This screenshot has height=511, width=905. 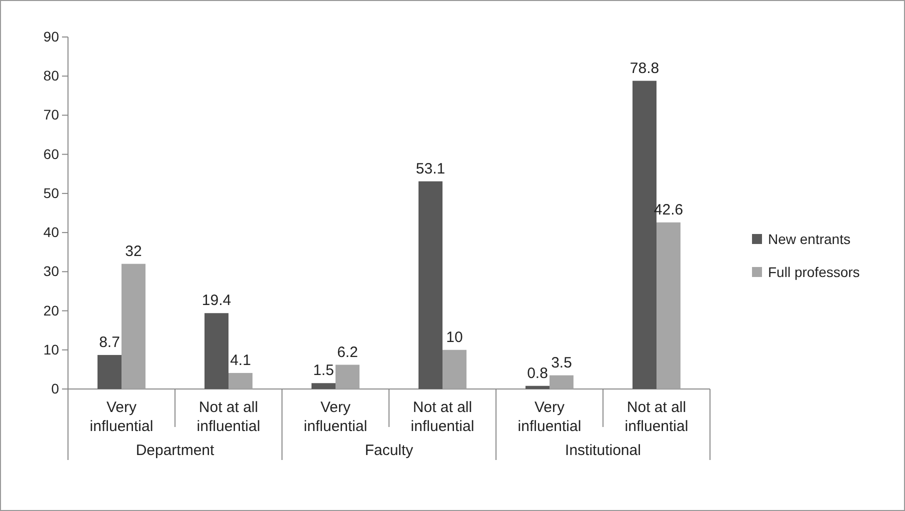 What do you see at coordinates (176, 450) in the screenshot?
I see `text: Department` at bounding box center [176, 450].